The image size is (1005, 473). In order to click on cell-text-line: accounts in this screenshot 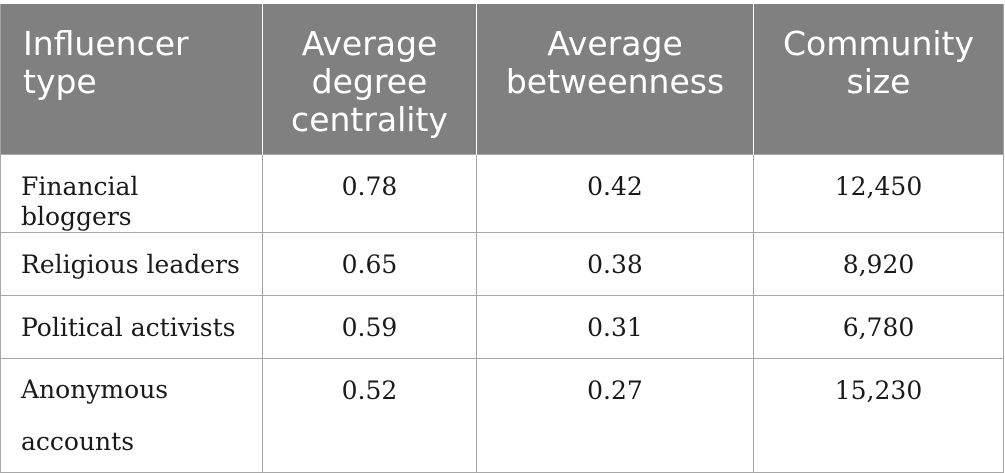, I will do `click(78, 441)`.